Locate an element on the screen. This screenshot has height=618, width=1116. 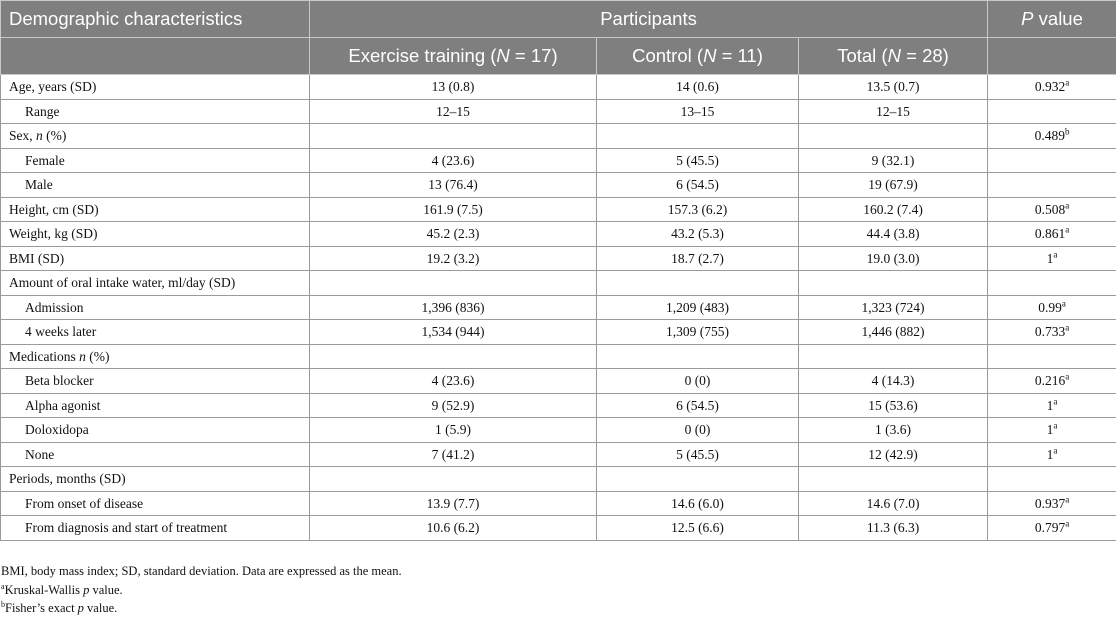
row-label: Alpha agonist is located at coordinates (155, 405).